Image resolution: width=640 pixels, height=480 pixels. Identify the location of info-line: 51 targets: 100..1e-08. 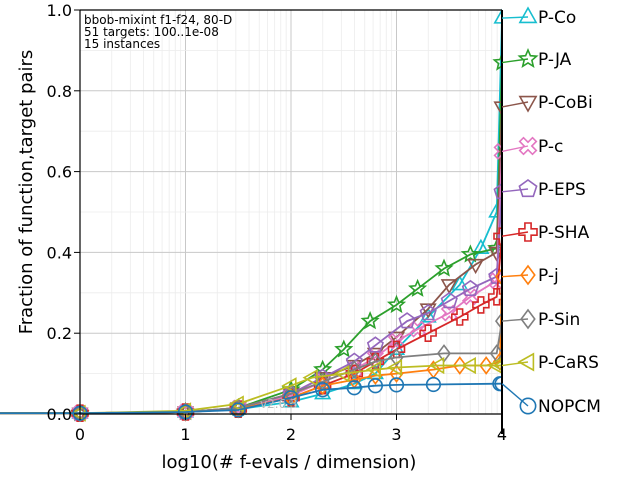
(151, 32).